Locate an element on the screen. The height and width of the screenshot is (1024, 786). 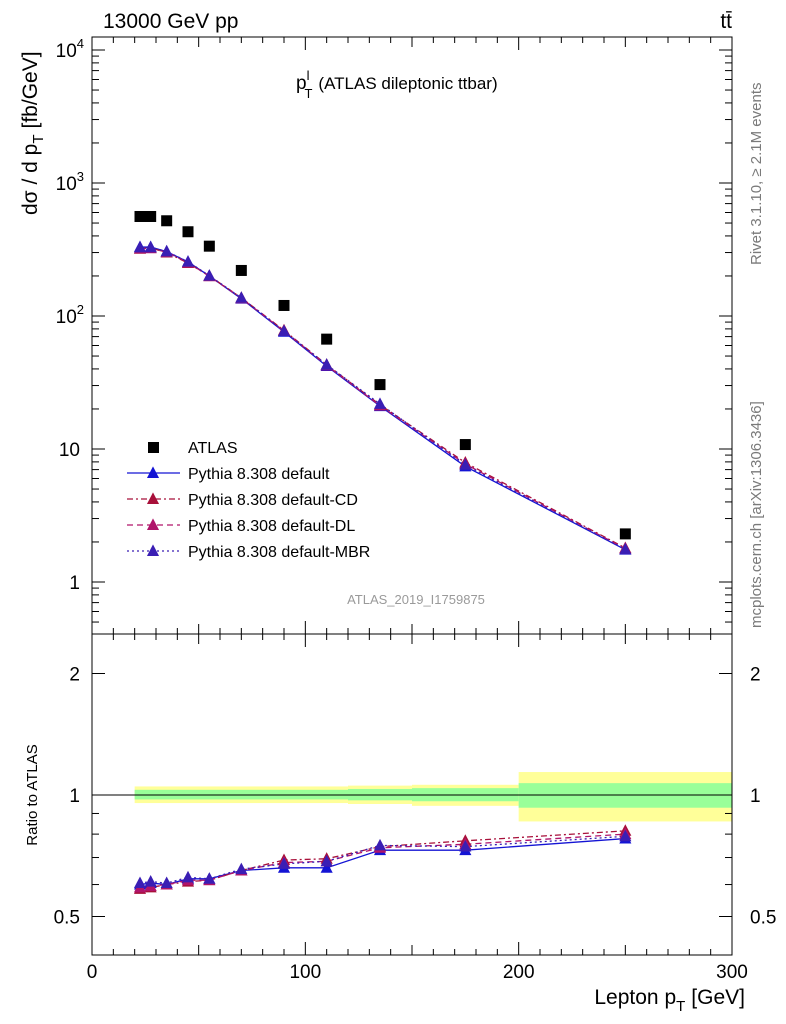
y-tick-label: 10² is located at coordinates (70, 315).